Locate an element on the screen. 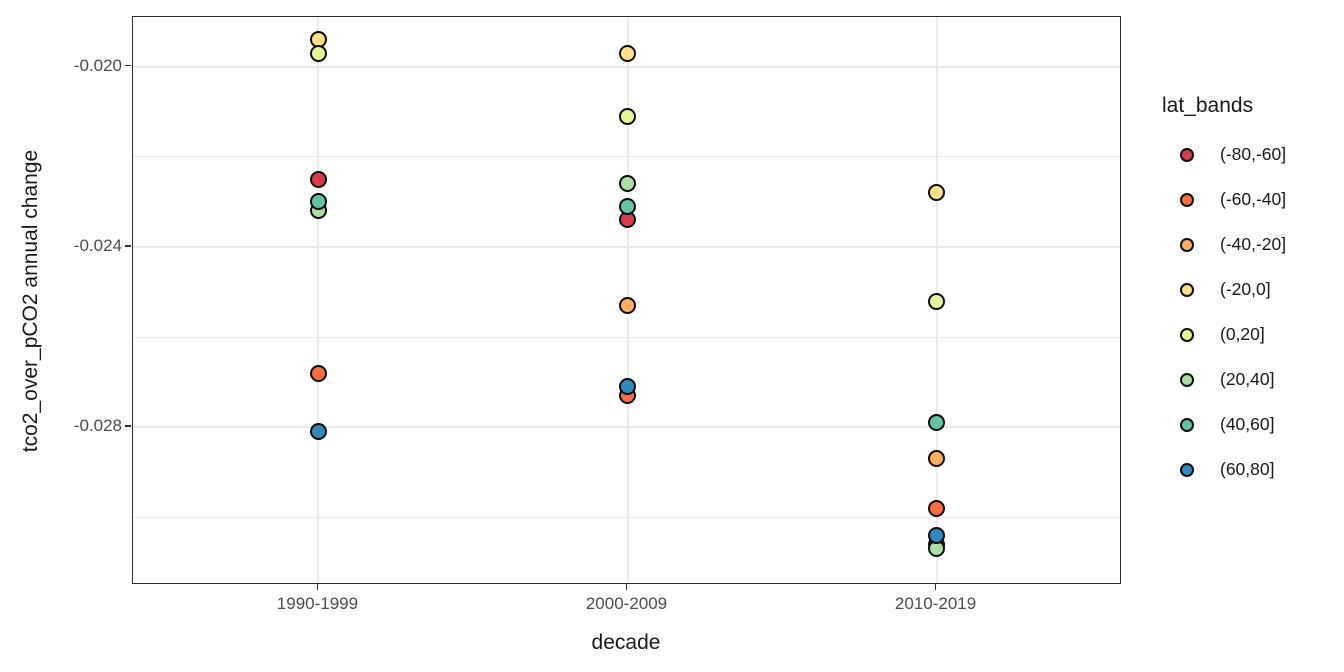 This screenshot has height=672, width=1344. x-tick-label: 2000-2009 is located at coordinates (626, 603).